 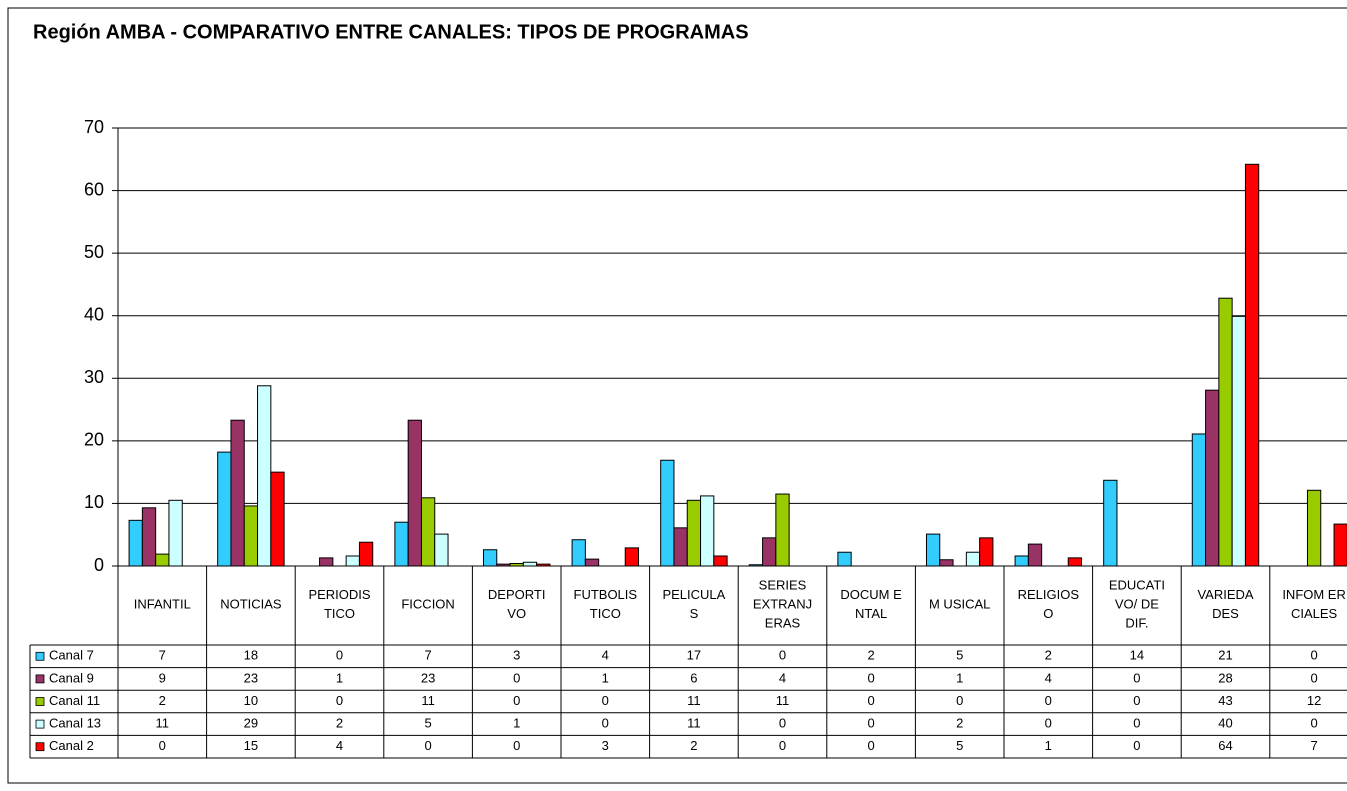 I want to click on x-tick-label-line: NOTICIAS, so click(x=251, y=604).